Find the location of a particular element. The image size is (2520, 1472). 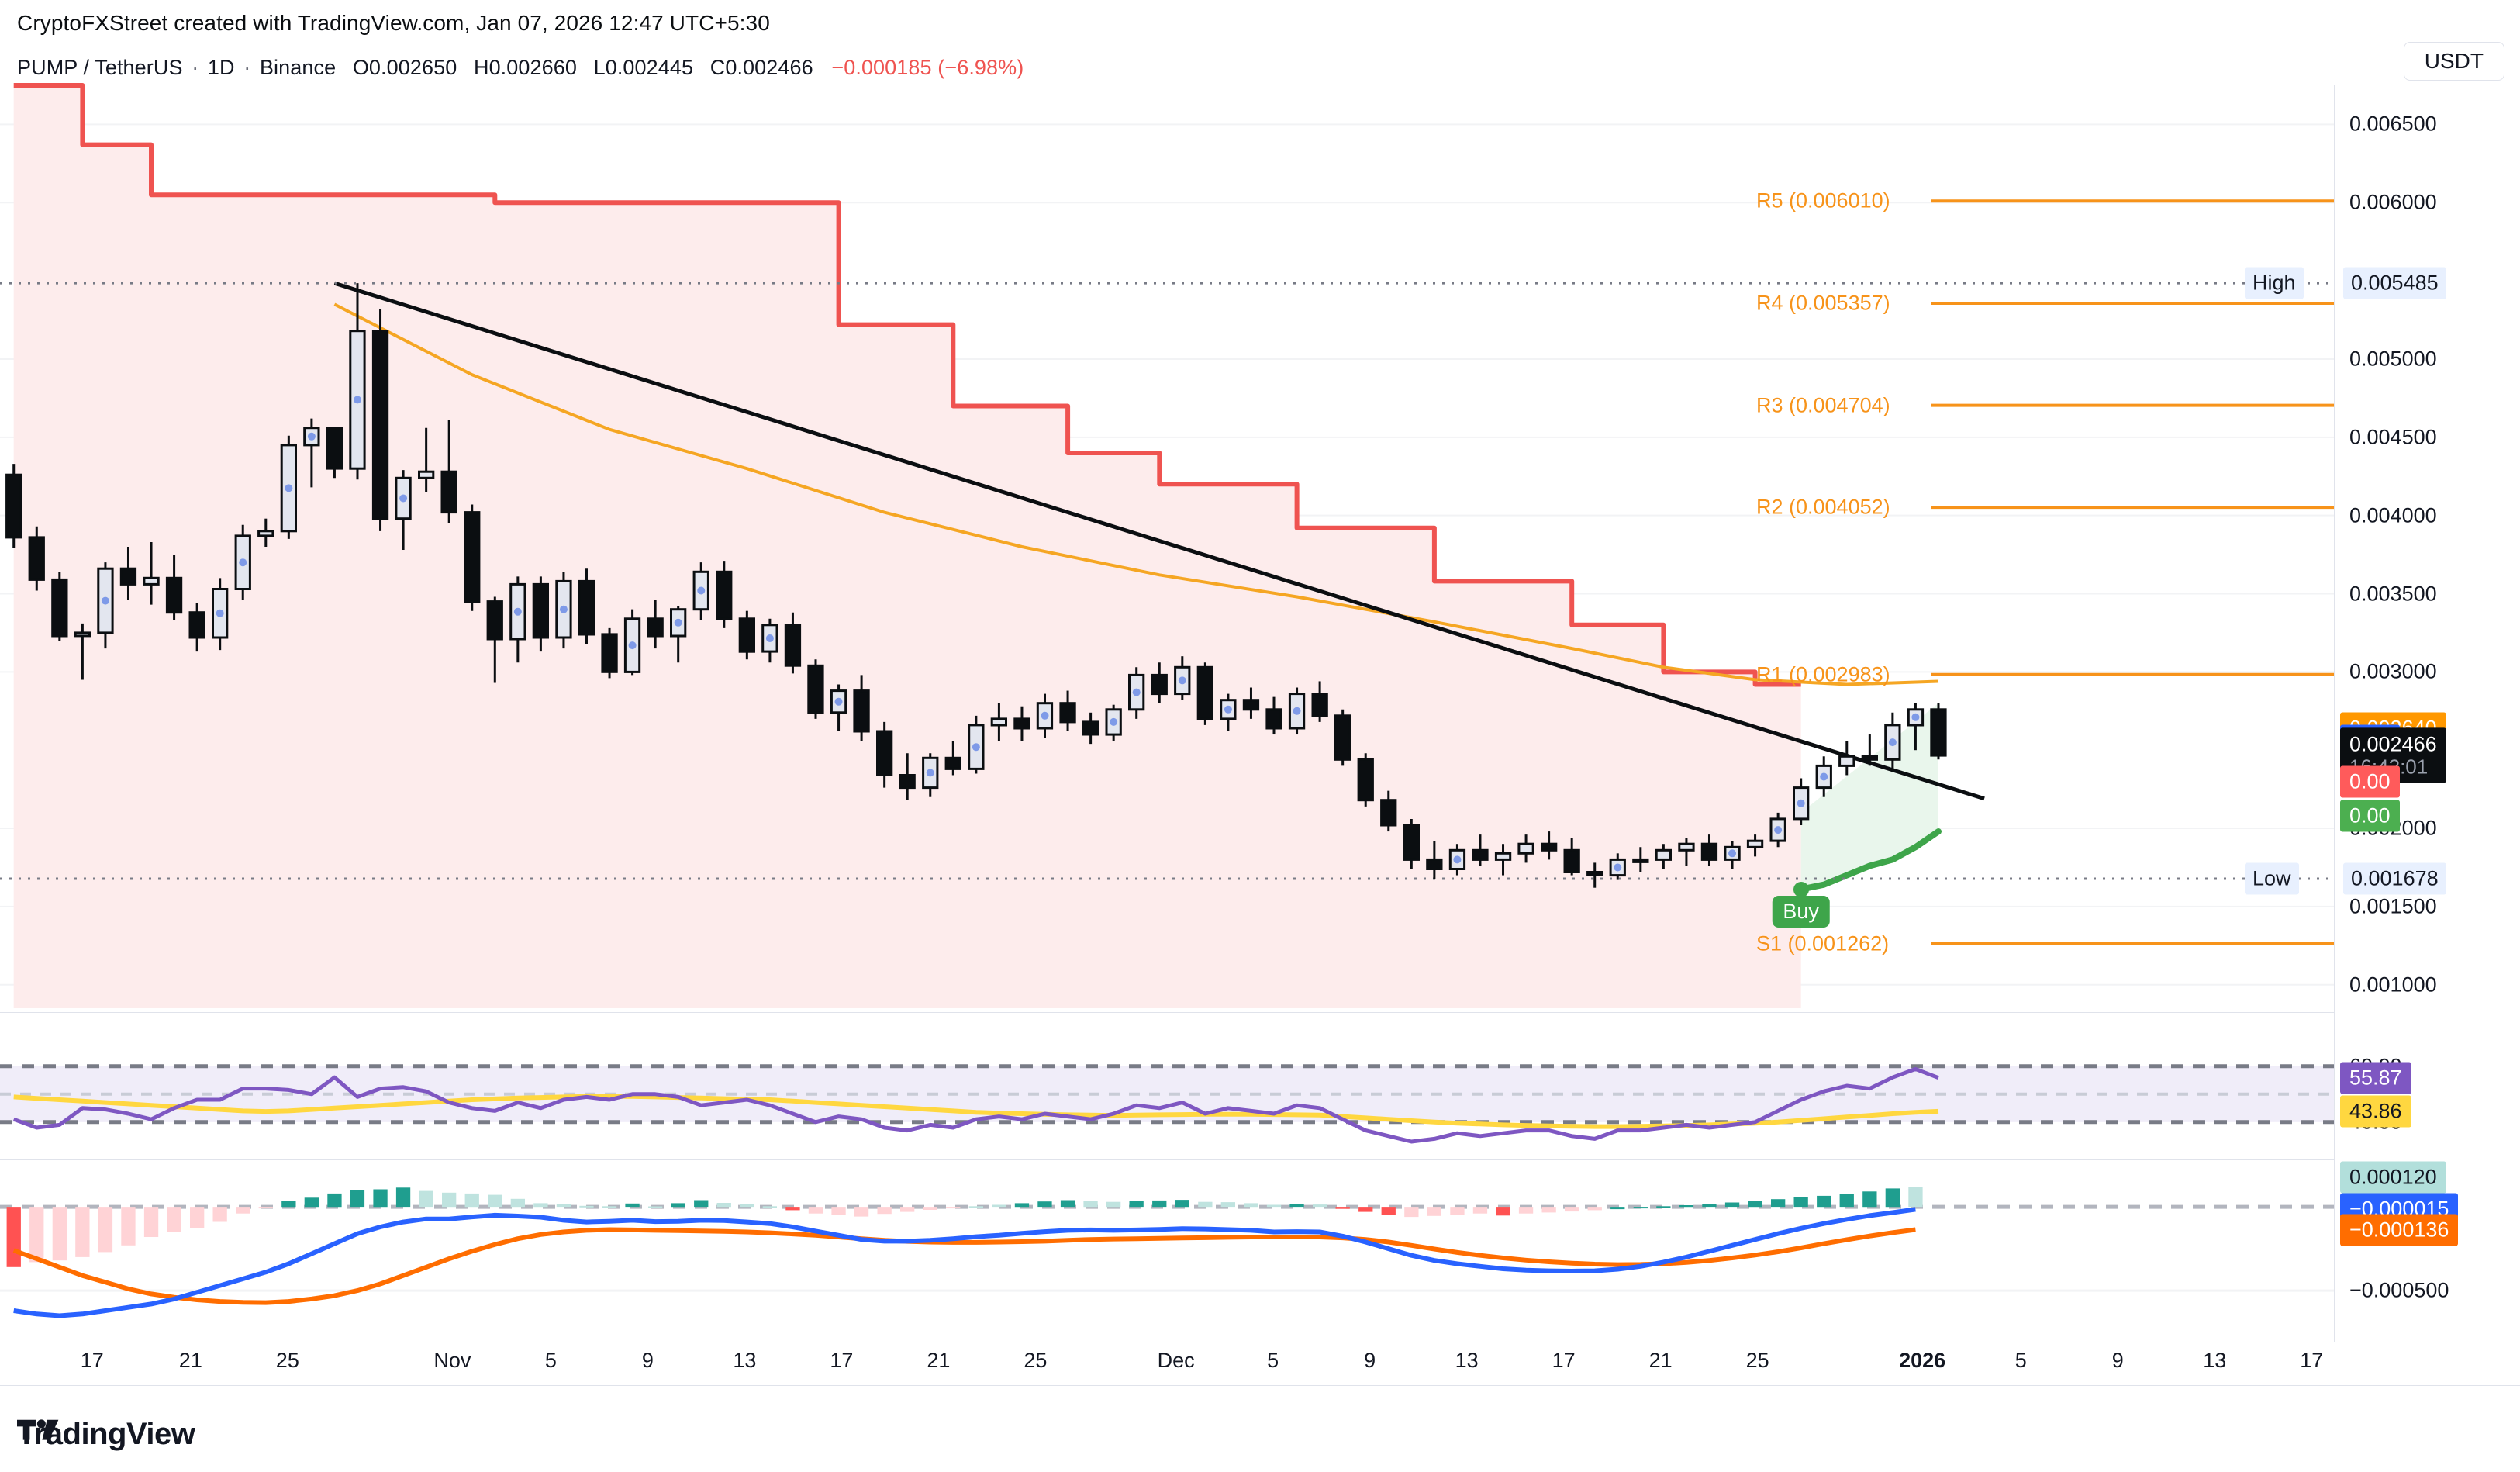

price-tick-0.001500: 0.001500 is located at coordinates (2393, 906).